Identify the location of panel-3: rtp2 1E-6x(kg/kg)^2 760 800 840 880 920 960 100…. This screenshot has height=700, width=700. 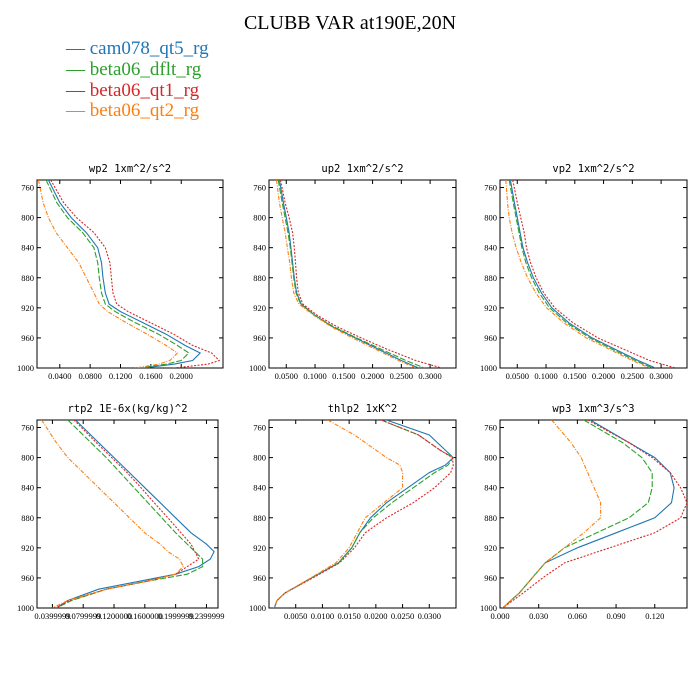
(121, 512).